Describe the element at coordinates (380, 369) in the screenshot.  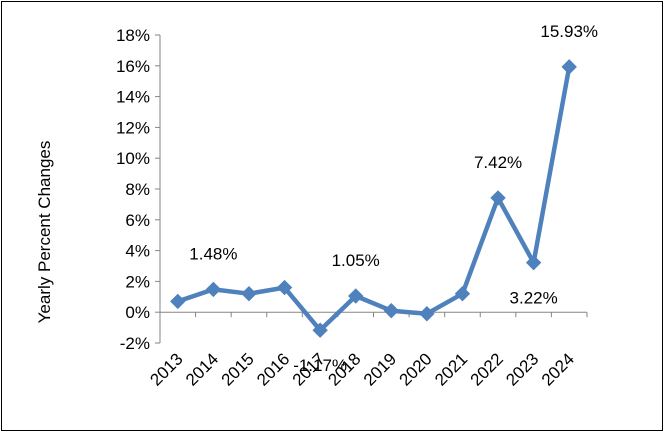
I see `x-tick-label: 2019` at that location.